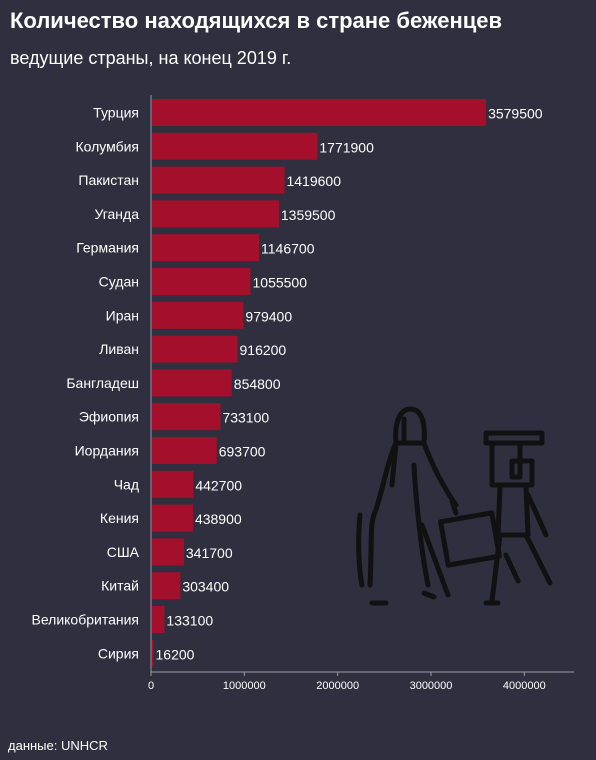 The width and height of the screenshot is (596, 760). I want to click on category-label: Чад, so click(126, 484).